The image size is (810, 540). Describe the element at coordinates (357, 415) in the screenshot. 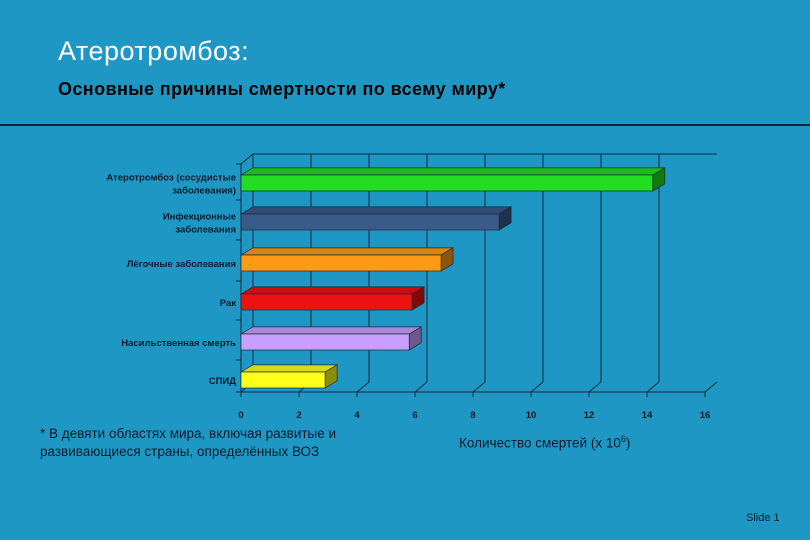

I see `x-tick-label: 4` at that location.